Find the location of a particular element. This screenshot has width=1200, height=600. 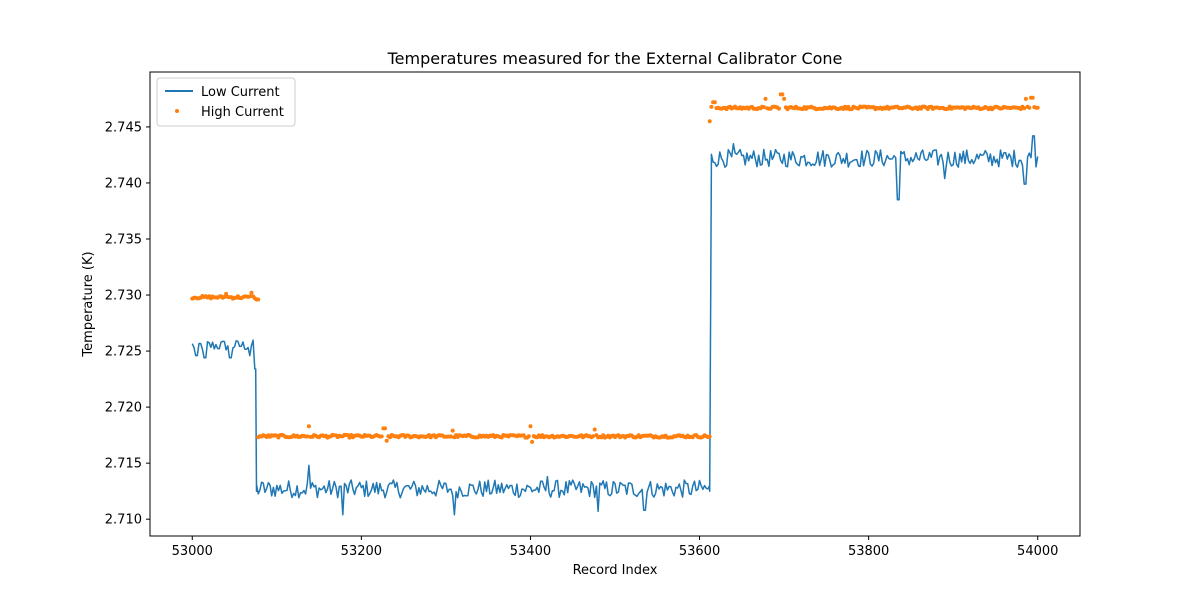

x-tick-label: 53800 is located at coordinates (868, 551).